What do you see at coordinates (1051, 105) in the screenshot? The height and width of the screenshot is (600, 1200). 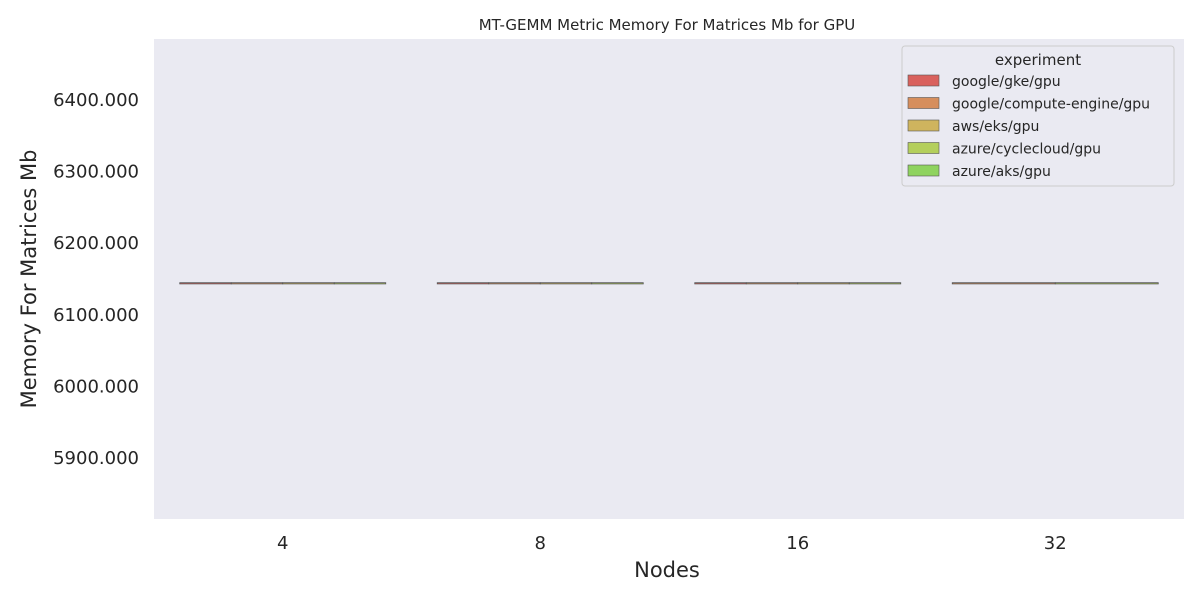 I see `legend-label: google/compute-engine/gpu` at bounding box center [1051, 105].